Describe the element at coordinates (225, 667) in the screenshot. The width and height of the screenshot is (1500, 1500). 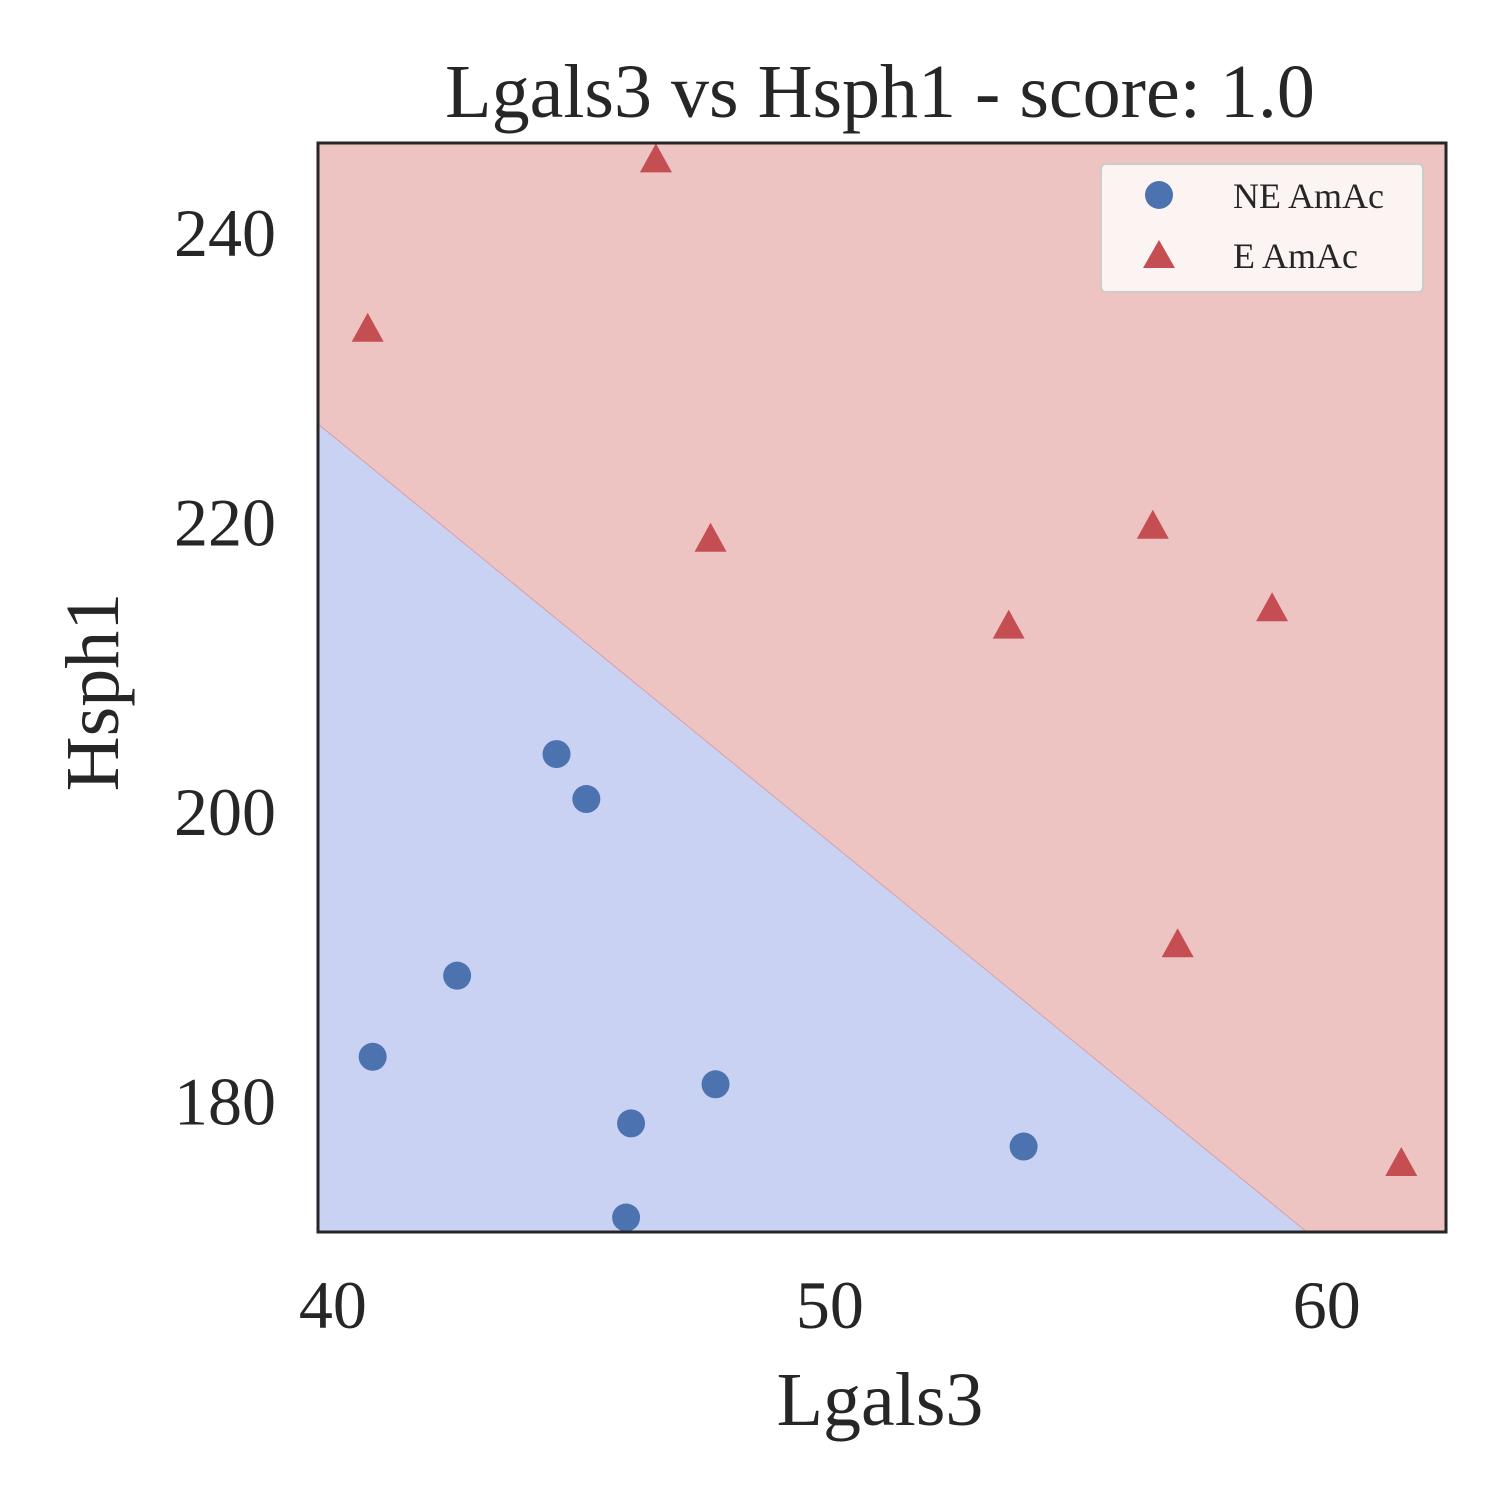
I see `y-axis-ticks: 180 200 220 240` at that location.